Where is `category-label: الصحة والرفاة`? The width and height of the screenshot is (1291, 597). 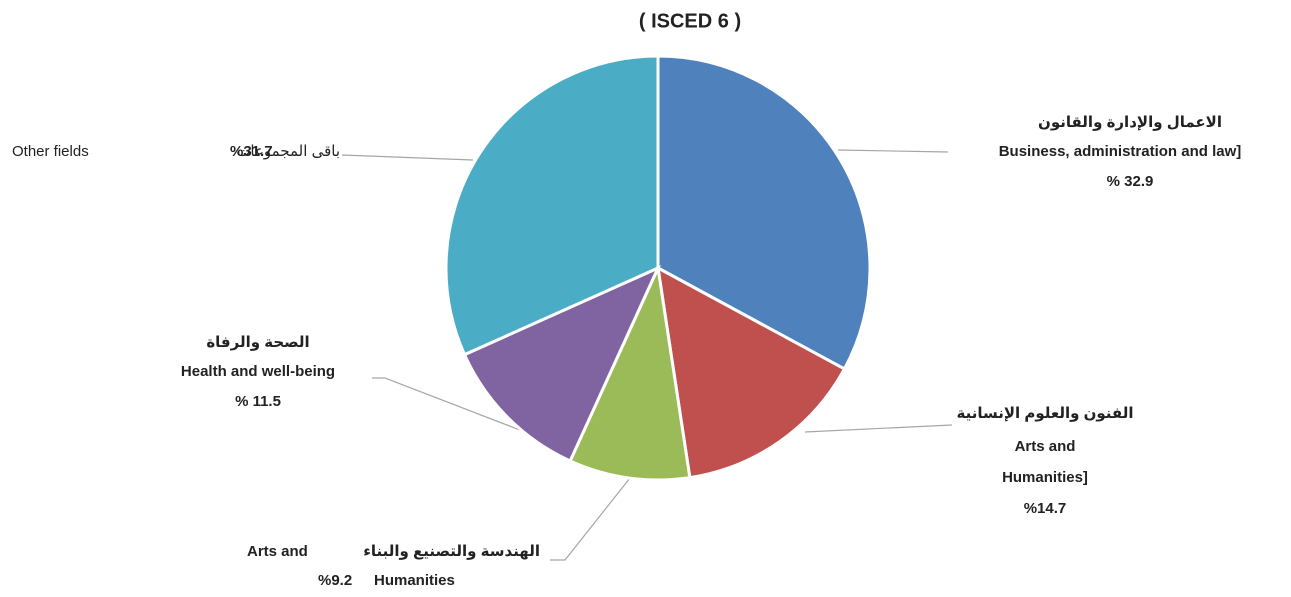 category-label: الصحة والرفاة is located at coordinates (257, 342).